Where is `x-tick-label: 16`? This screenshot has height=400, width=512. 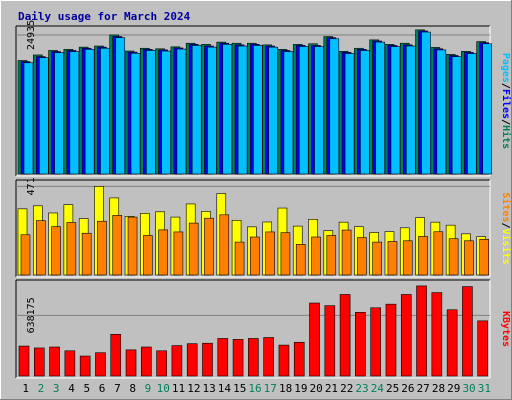
x-tick-label: 16 is located at coordinates (254, 388).